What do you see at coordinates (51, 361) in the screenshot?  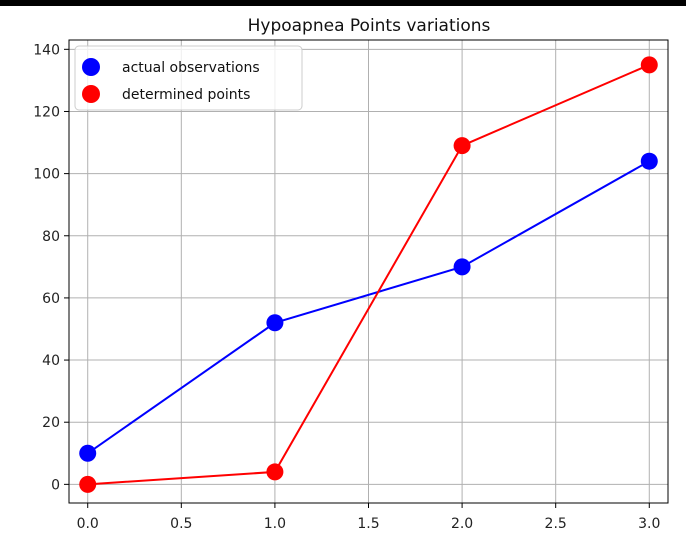 I see `y-tick-label: 40` at bounding box center [51, 361].